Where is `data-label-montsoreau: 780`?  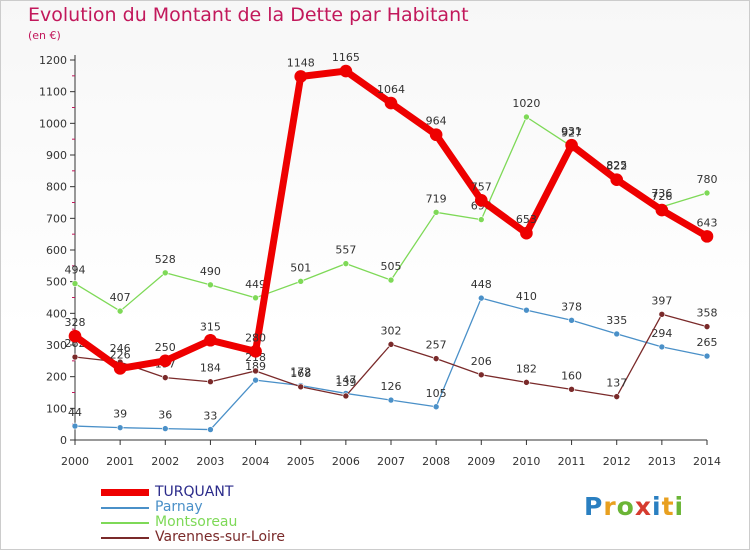 data-label-montsoreau: 780 is located at coordinates (707, 179).